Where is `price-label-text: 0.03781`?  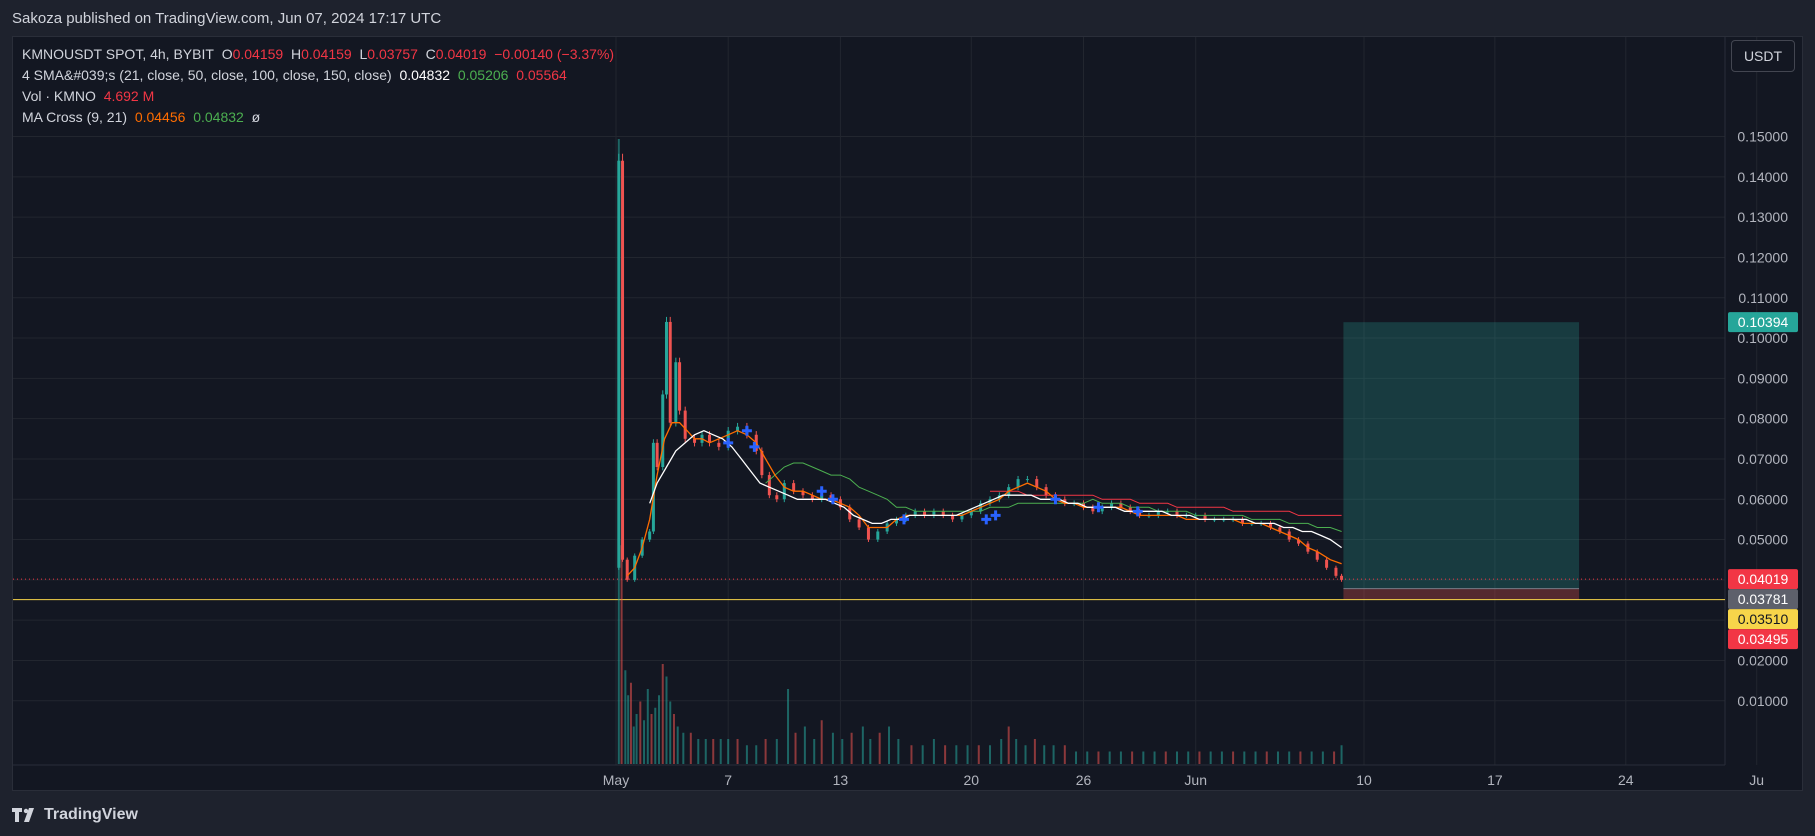 price-label-text: 0.03781 is located at coordinates (1763, 599).